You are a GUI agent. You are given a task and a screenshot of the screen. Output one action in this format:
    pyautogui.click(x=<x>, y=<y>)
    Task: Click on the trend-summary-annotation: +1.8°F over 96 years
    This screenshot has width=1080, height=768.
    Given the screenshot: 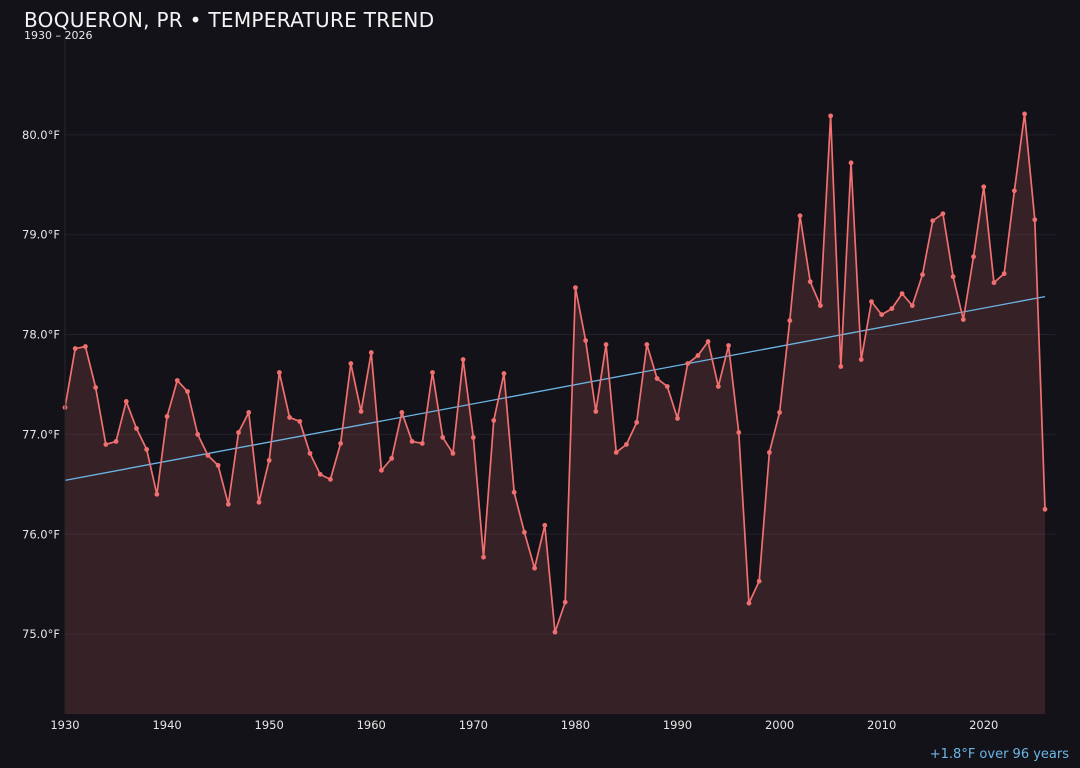 What is the action you would take?
    pyautogui.click(x=999, y=754)
    